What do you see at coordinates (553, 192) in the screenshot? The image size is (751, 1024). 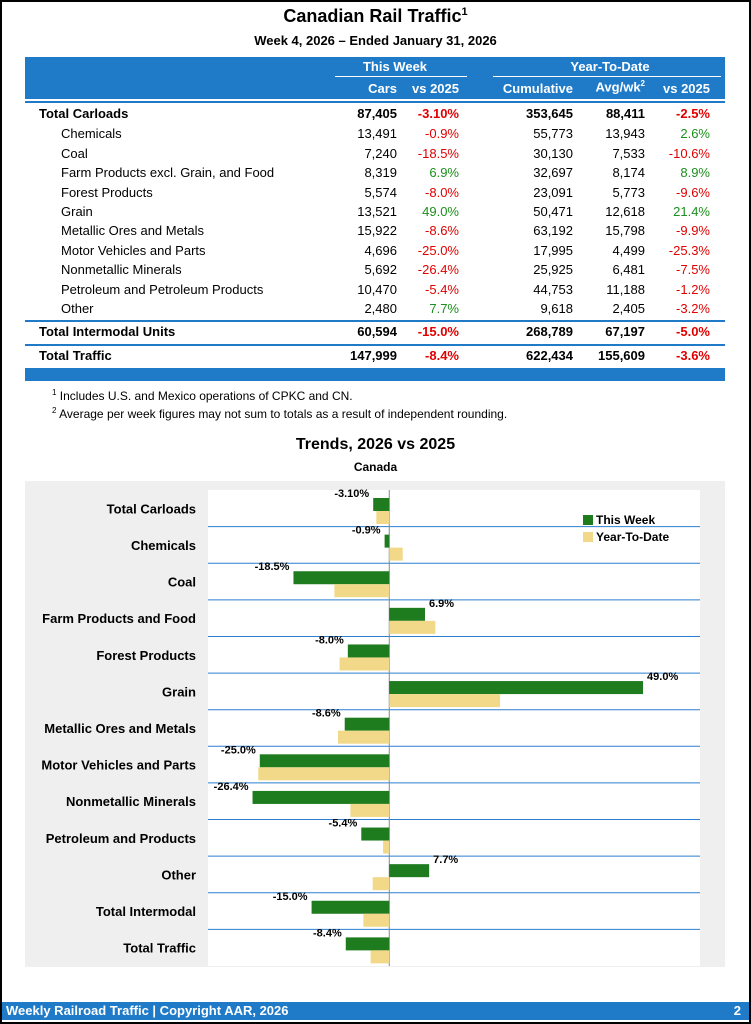 I see `cell-cumulative: 23,091` at bounding box center [553, 192].